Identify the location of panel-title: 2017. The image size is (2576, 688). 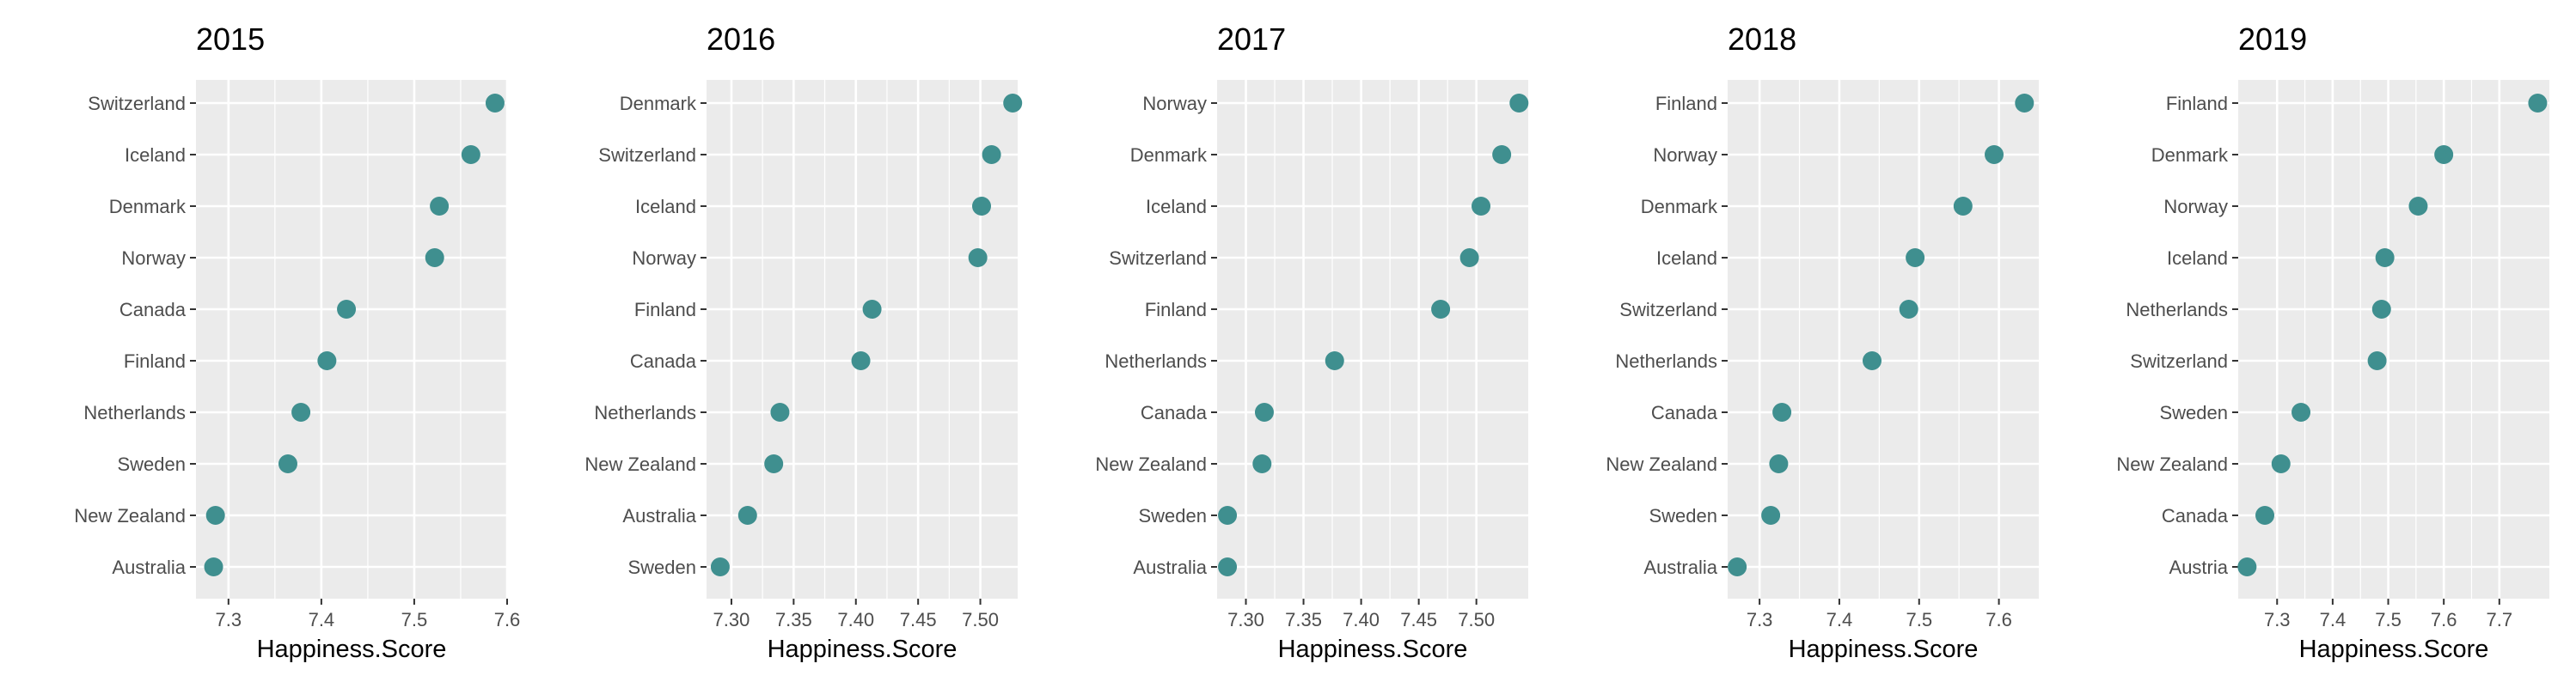
(1251, 39).